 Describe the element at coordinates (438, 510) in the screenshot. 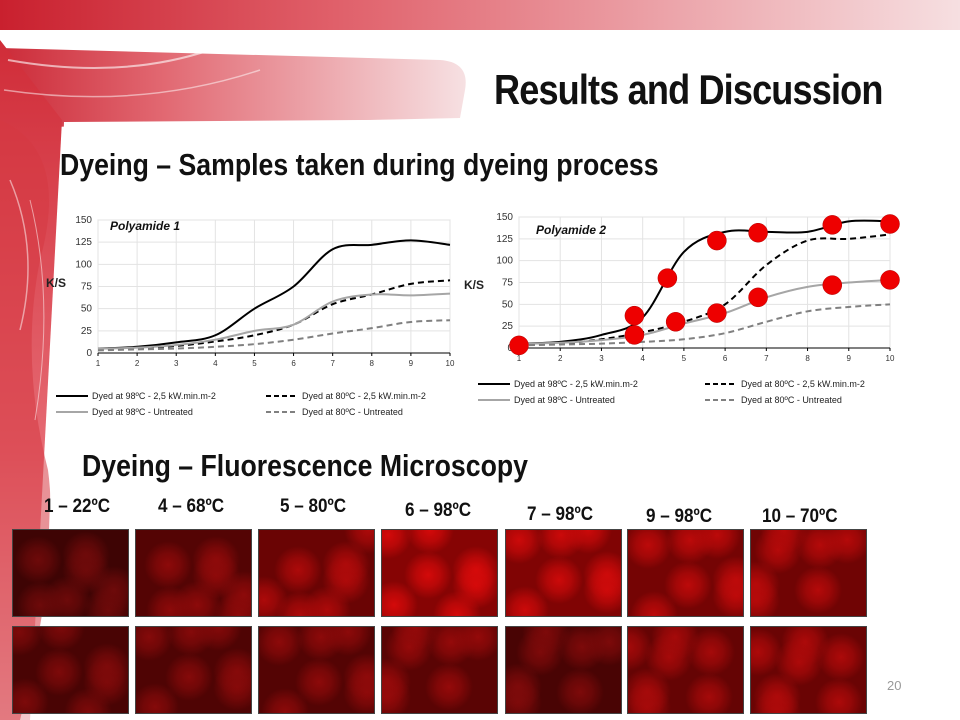

I see `microscopy-label: 6 – 98ºC` at that location.